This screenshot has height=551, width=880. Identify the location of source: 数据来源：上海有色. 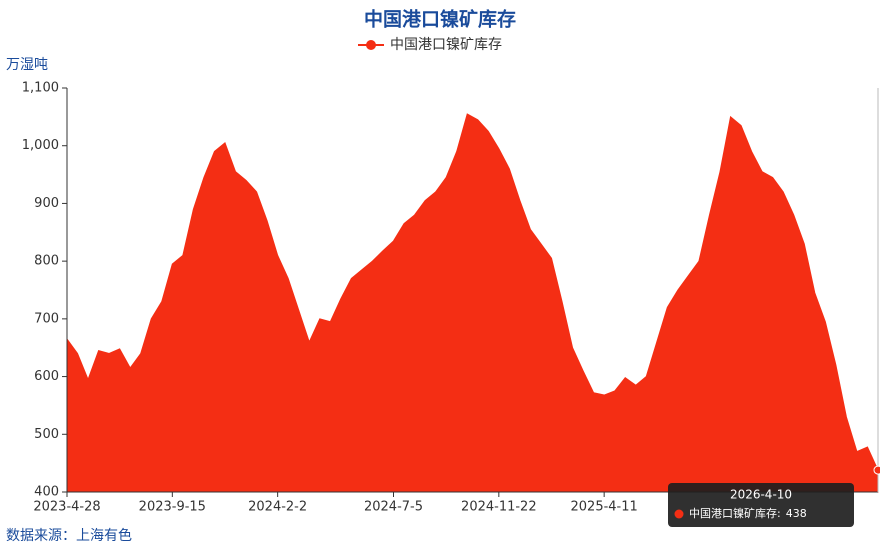
(69, 535).